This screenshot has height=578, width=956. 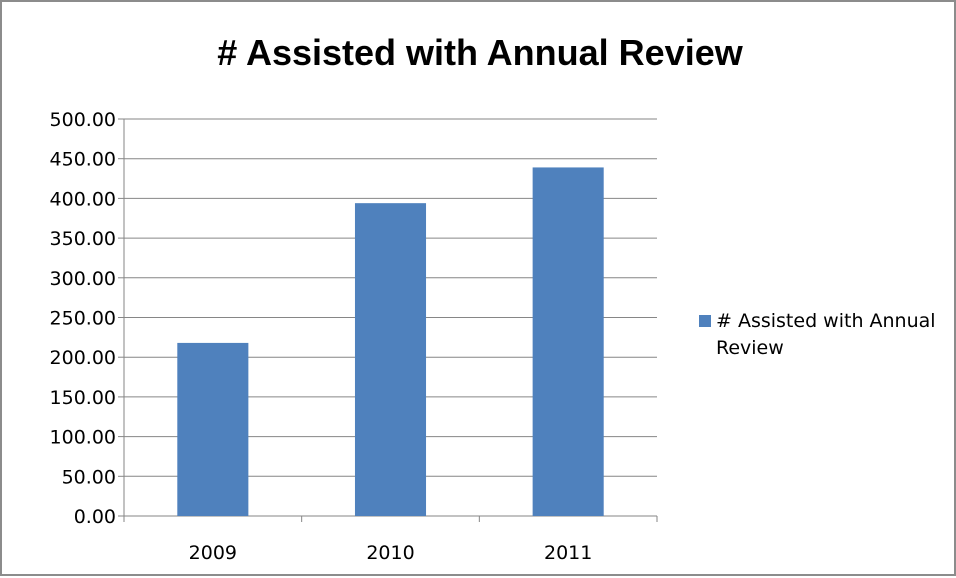 I want to click on bar-2011, so click(x=568, y=341).